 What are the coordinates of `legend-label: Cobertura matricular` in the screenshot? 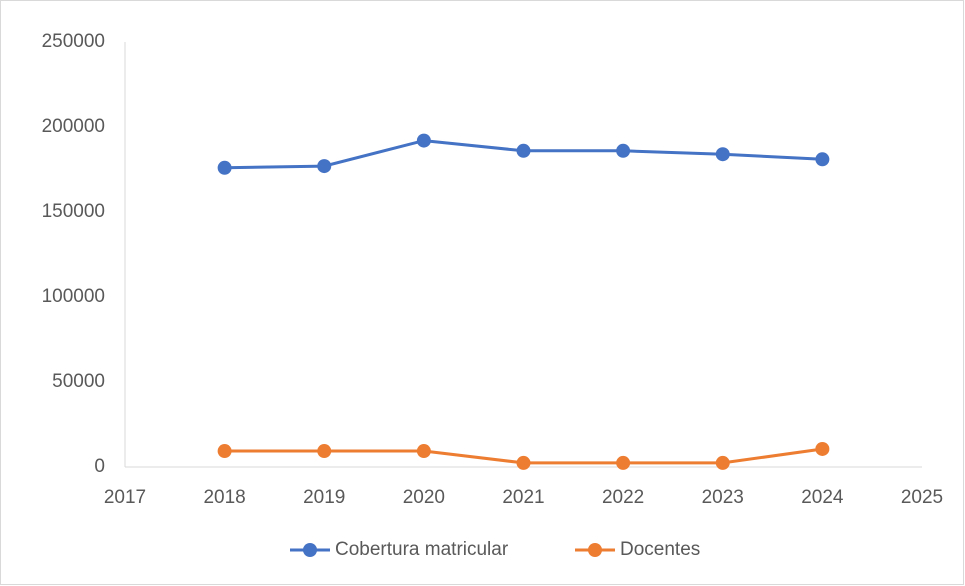 It's located at (422, 549).